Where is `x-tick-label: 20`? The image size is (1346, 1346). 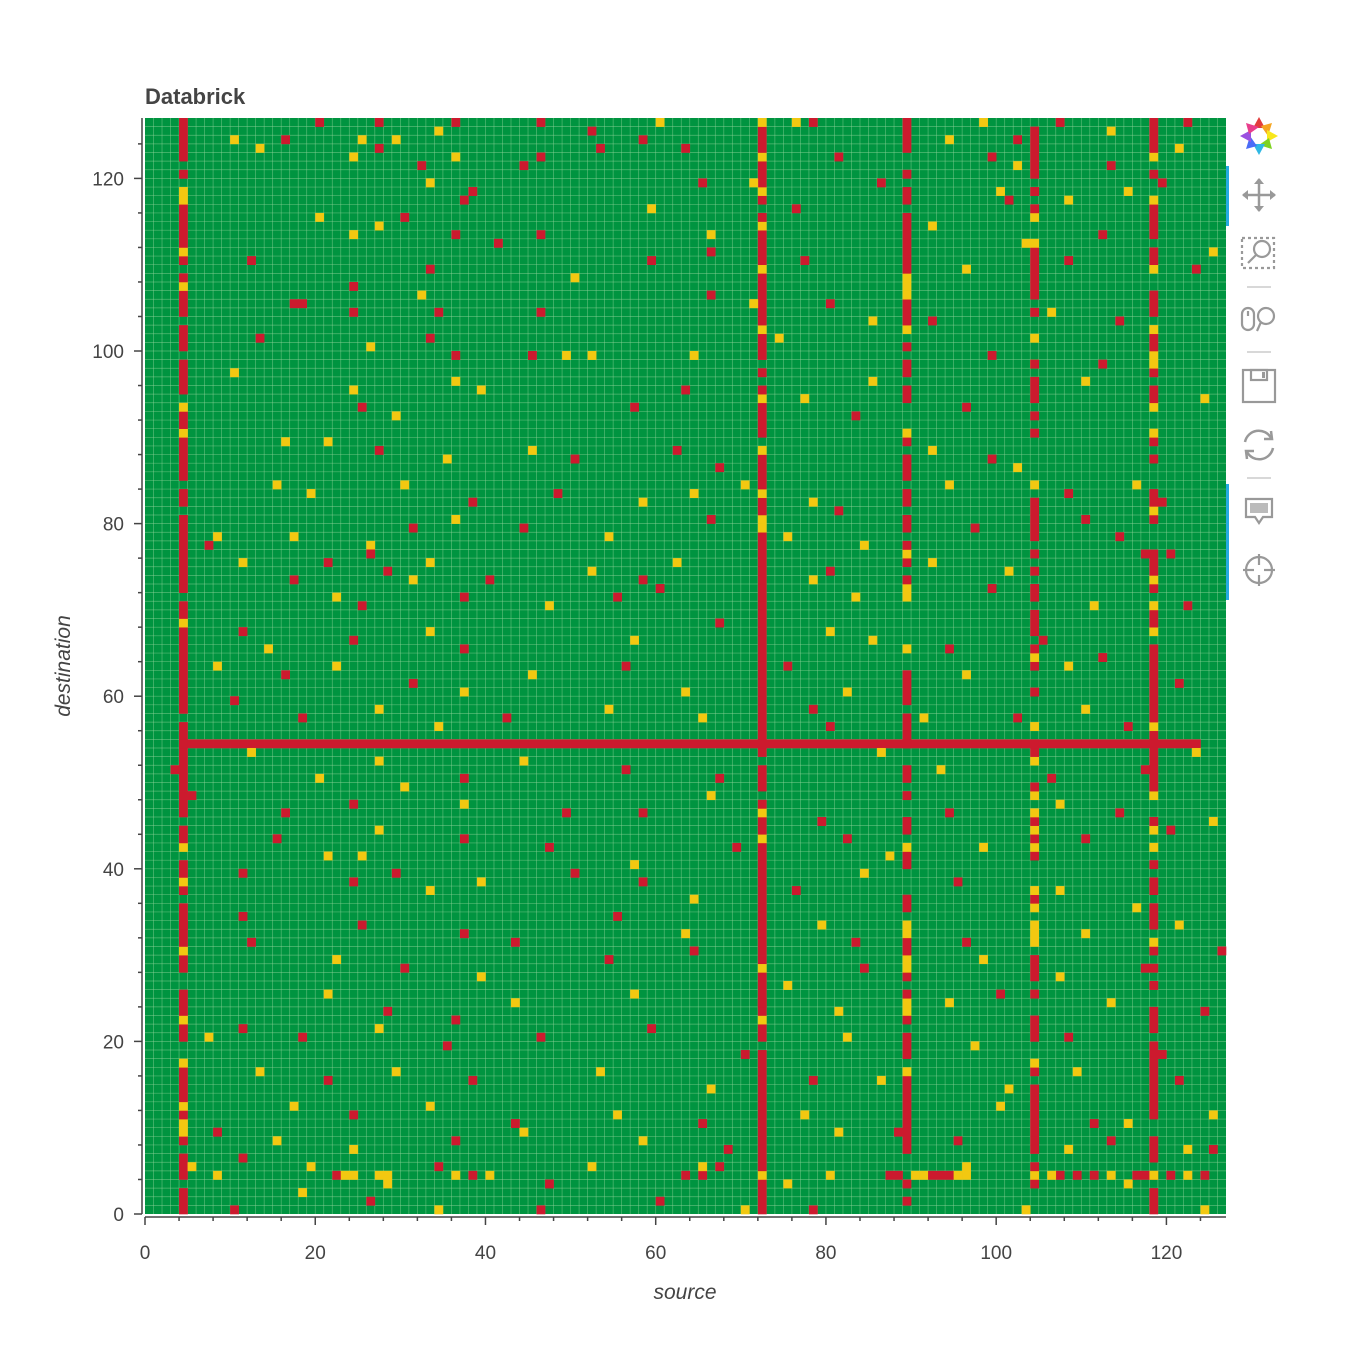 x-tick-label: 20 is located at coordinates (315, 1253).